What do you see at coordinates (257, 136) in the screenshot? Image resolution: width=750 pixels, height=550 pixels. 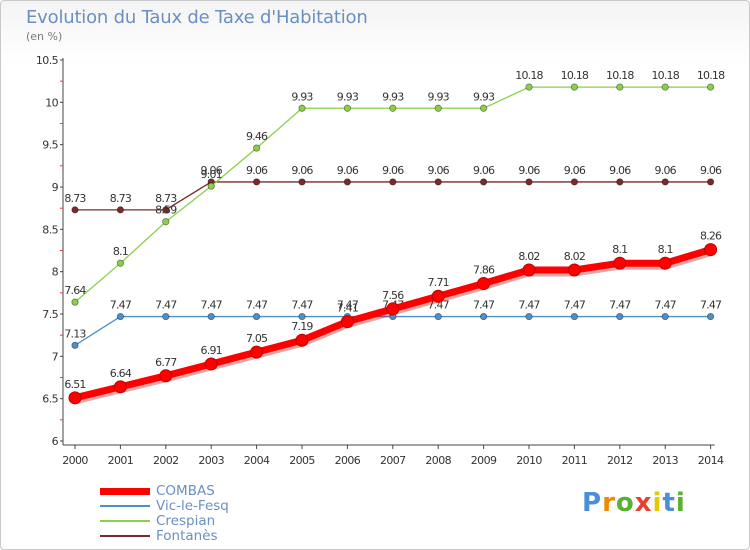 I see `data-label: 9.46` at bounding box center [257, 136].